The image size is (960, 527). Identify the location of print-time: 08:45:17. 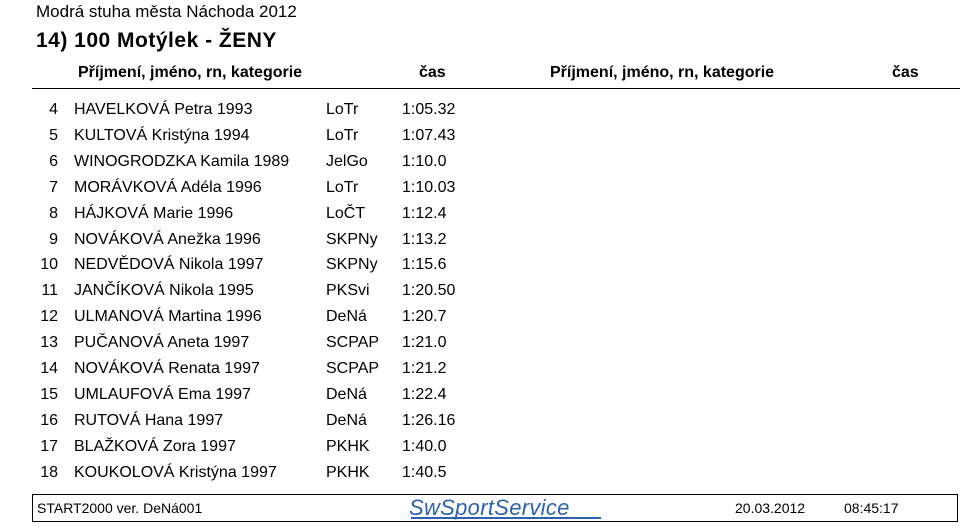
(871, 508).